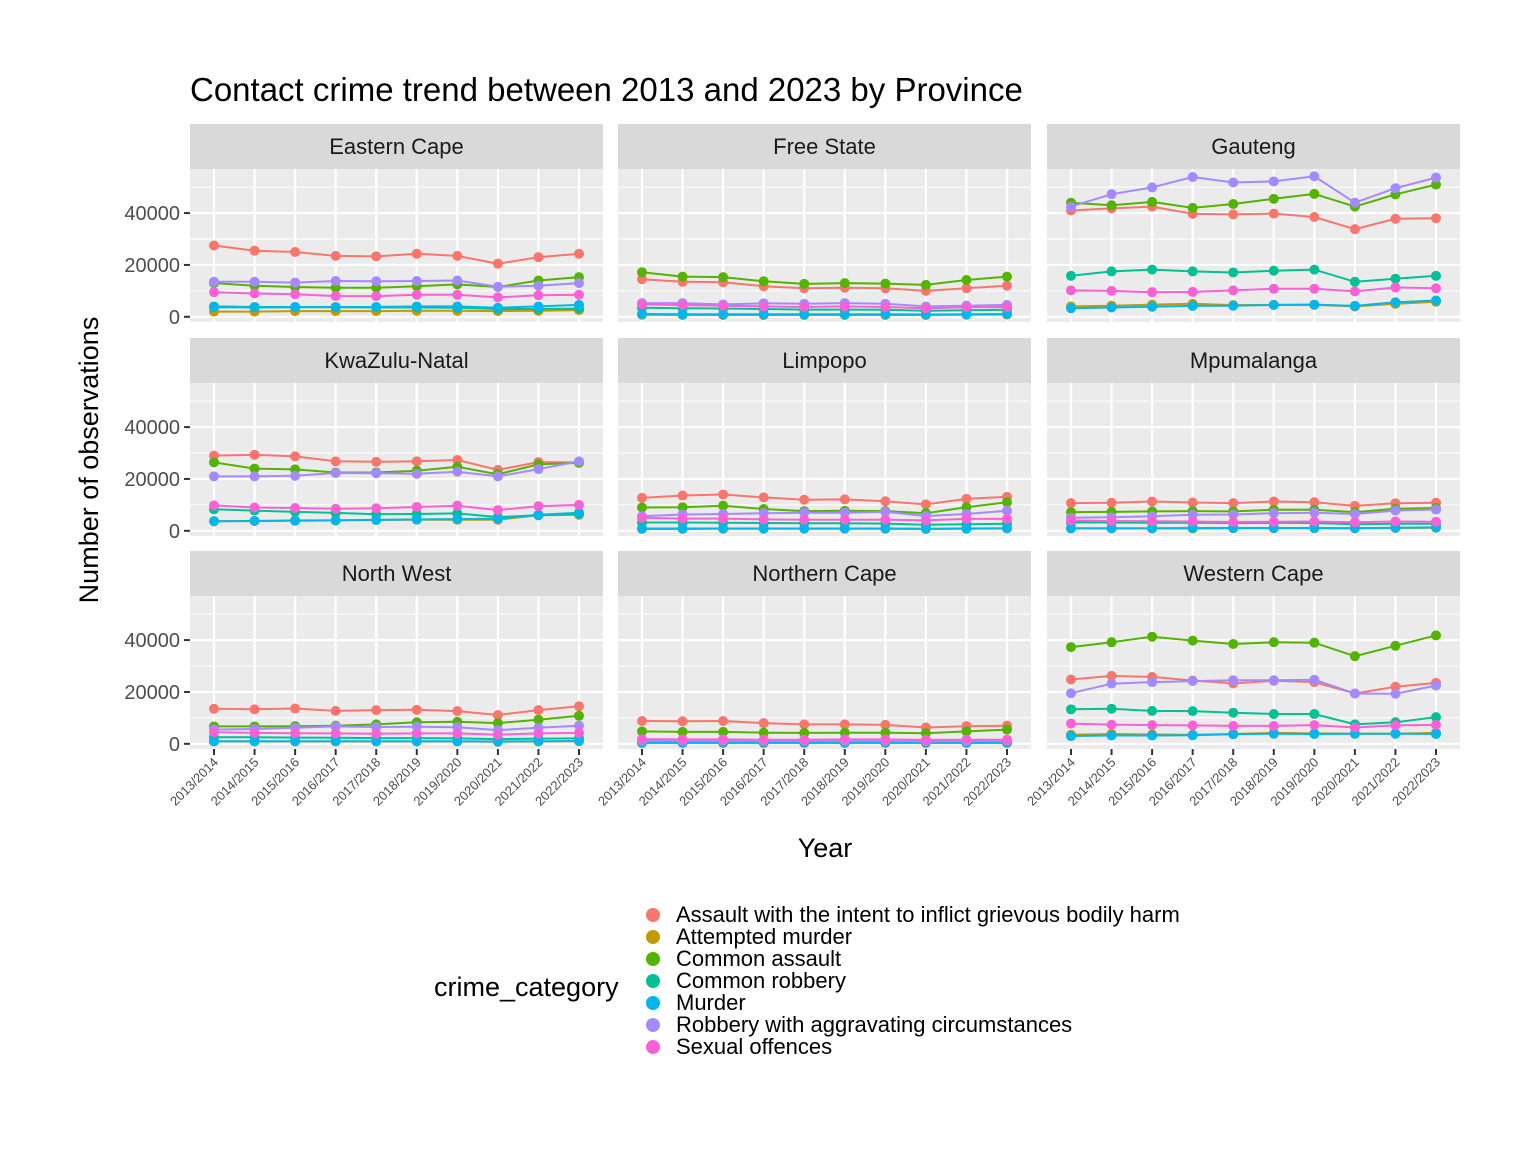  I want to click on legend-item: Attempted murder, so click(913, 937).